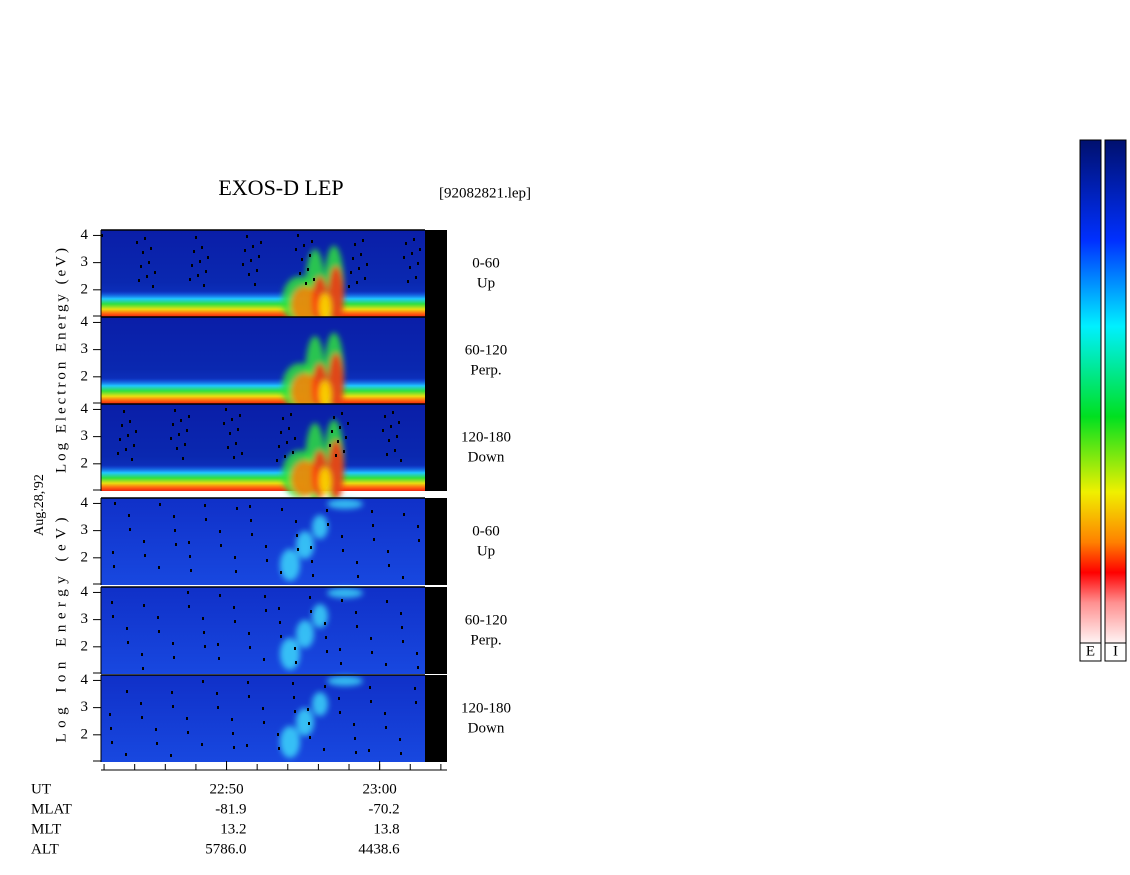 The height and width of the screenshot is (875, 1130). What do you see at coordinates (485, 640) in the screenshot?
I see `panel-direction: Perp.` at bounding box center [485, 640].